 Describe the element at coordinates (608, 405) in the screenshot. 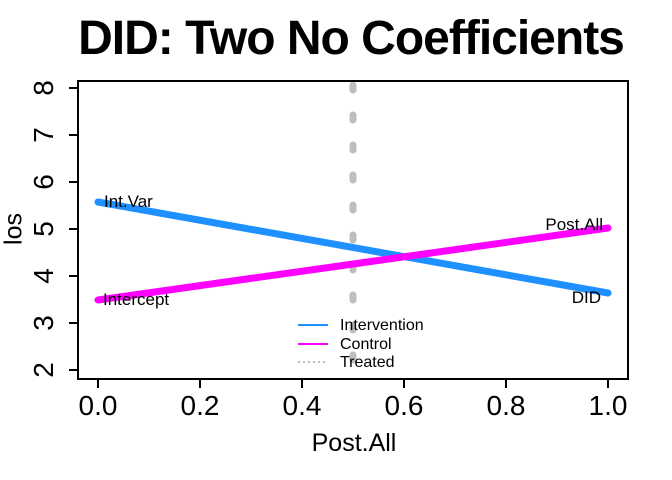

I see `x-tick-label: 1.0` at that location.